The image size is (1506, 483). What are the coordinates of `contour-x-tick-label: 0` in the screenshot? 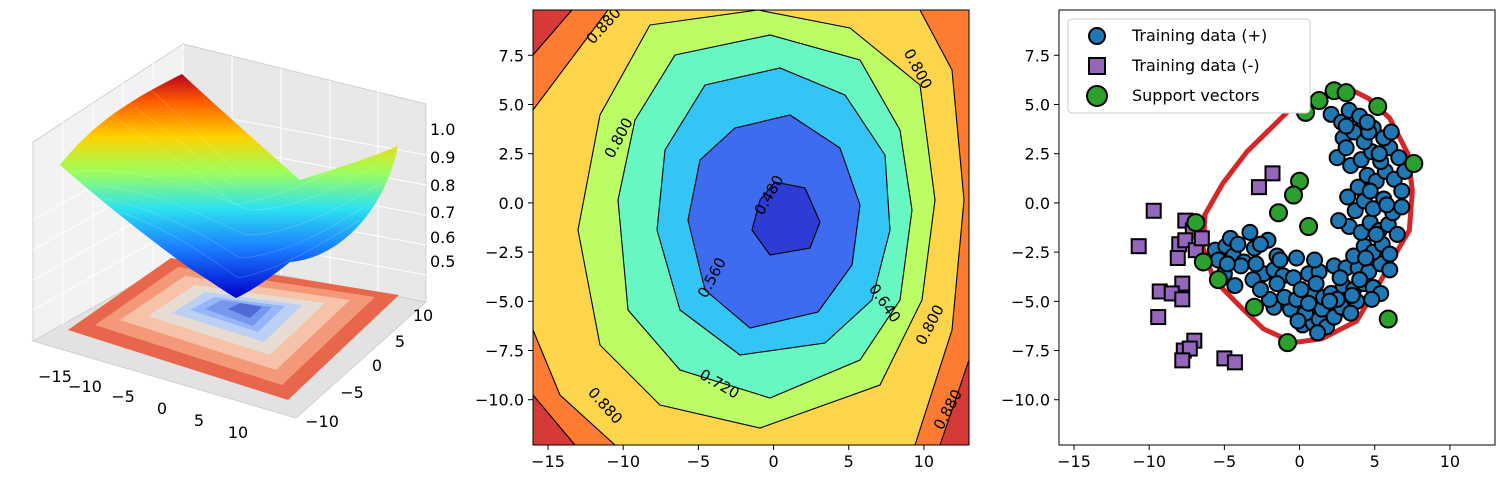 It's located at (773, 461).